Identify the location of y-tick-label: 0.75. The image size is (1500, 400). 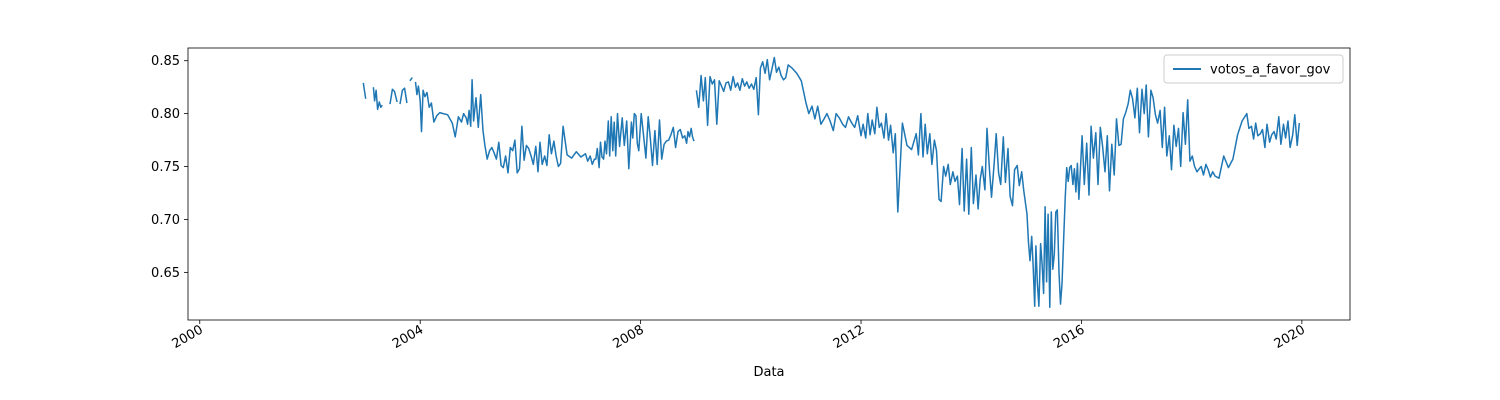
(165, 167).